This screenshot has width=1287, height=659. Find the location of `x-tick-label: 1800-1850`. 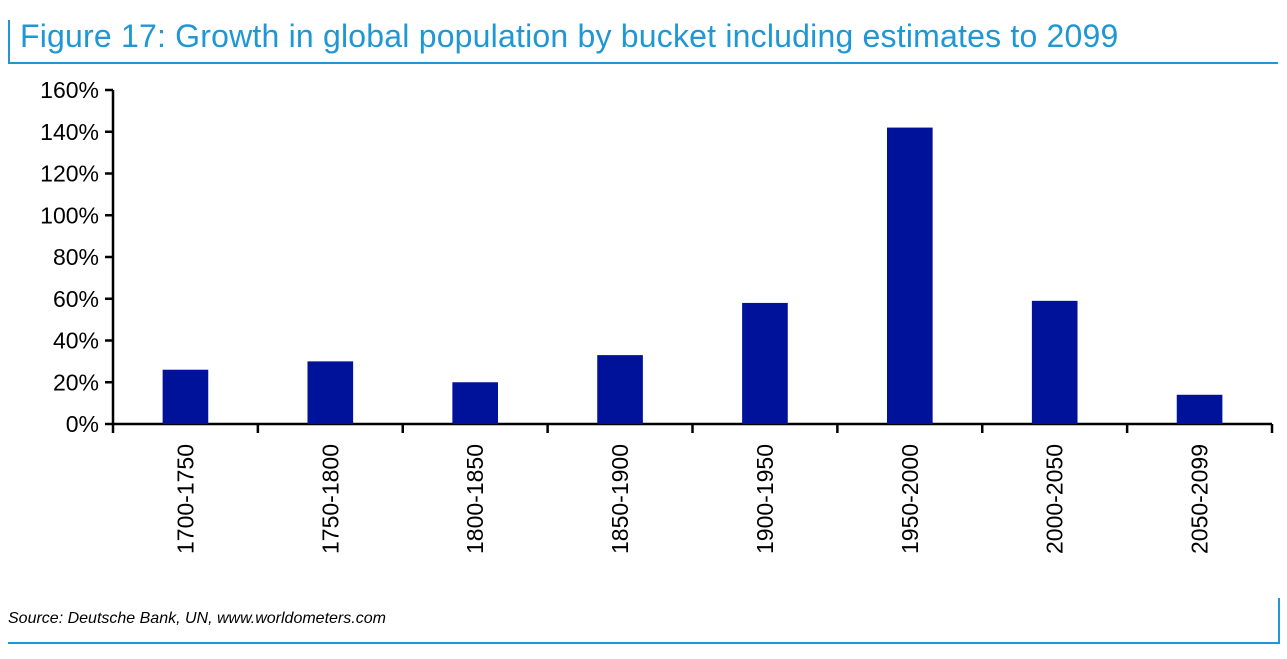

x-tick-label: 1800-1850 is located at coordinates (475, 499).